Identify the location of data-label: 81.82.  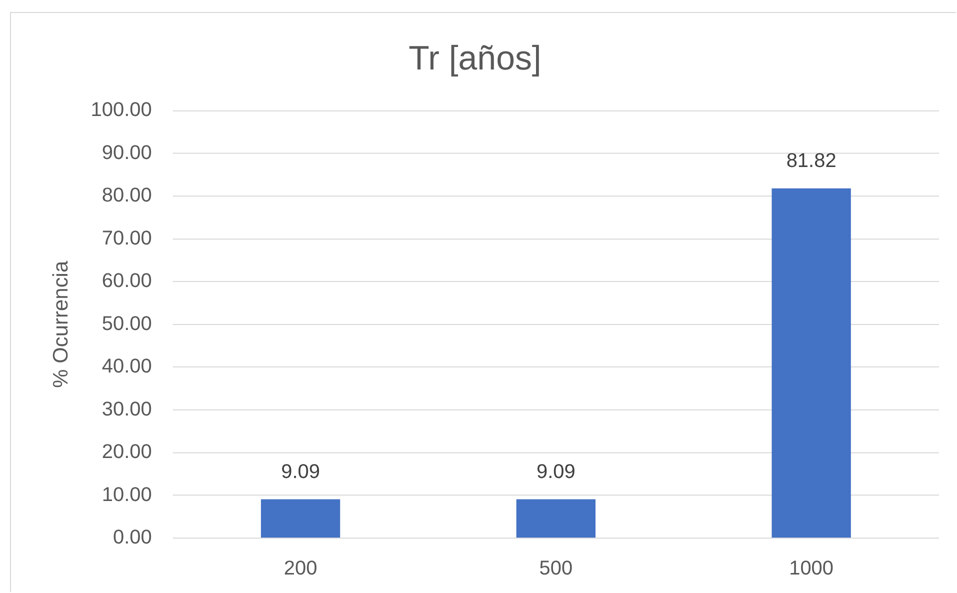
(811, 161).